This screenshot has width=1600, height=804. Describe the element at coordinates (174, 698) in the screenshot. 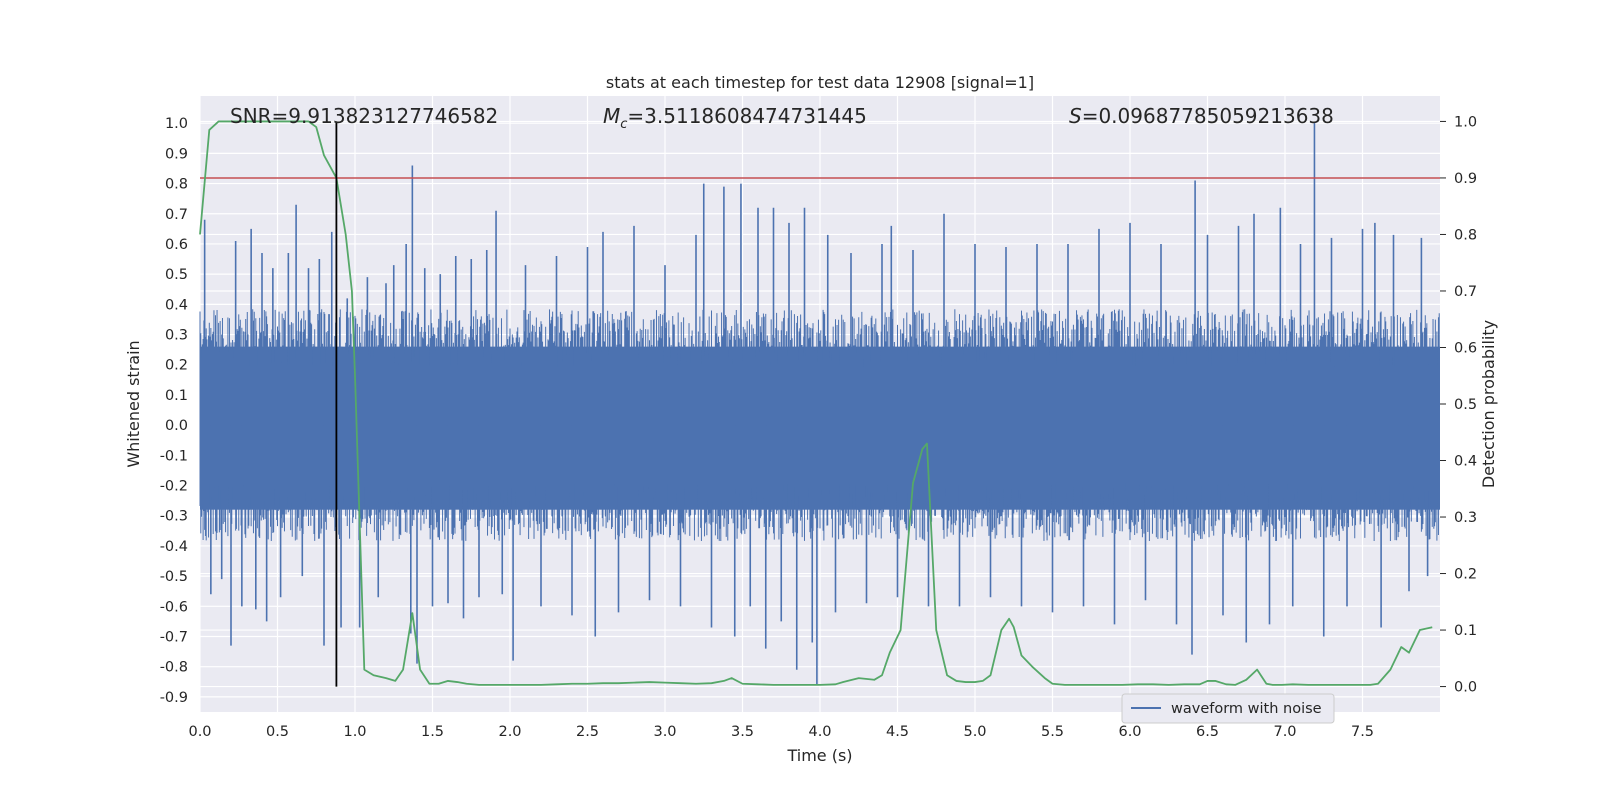

I see `y-tick-label-left: -0.9` at that location.